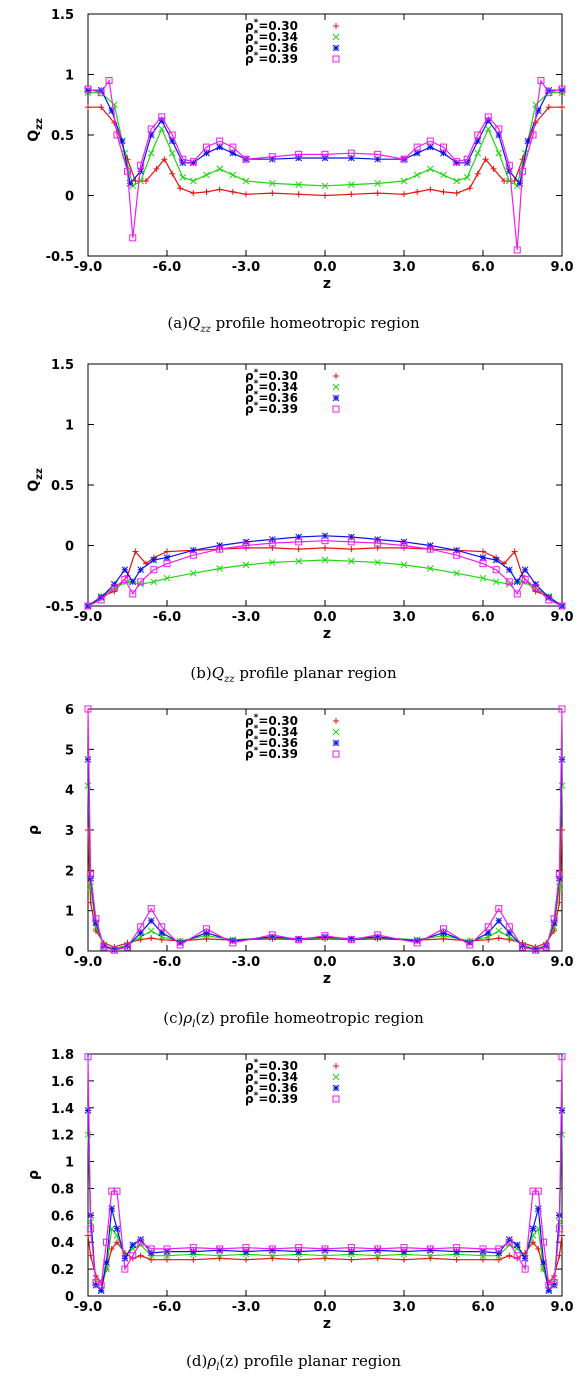 The image size is (587, 1389). Describe the element at coordinates (62, 1270) in the screenshot. I see `y-tick-label: 0.2` at that location.